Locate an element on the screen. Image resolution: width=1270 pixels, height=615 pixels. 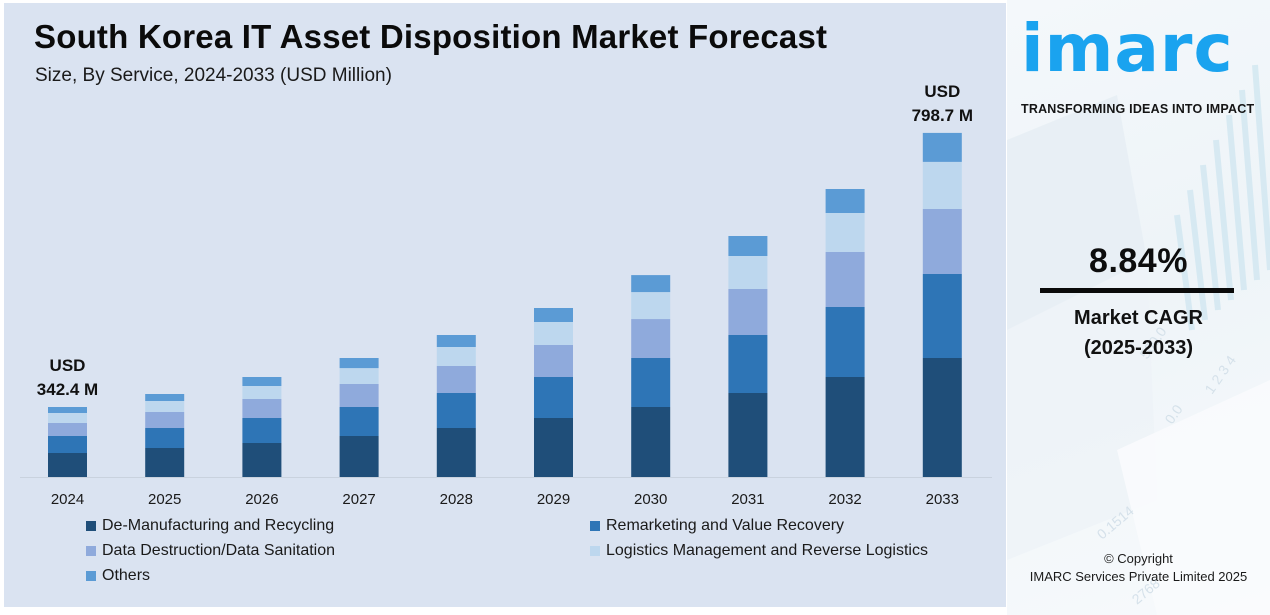
cagr-divider is located at coordinates (1137, 290).